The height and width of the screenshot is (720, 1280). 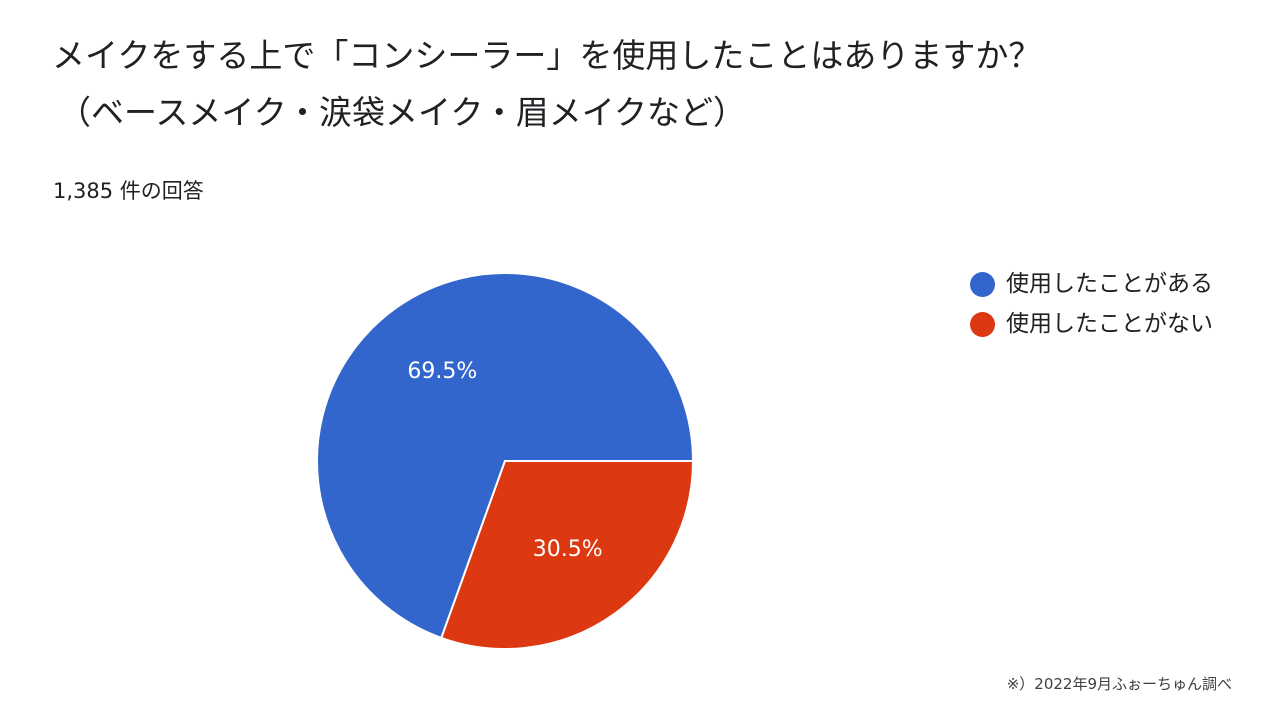 What do you see at coordinates (547, 55) in the screenshot?
I see `chart-title-line-1: メイクをする上で「コンシーラー」を使用したことはありますか？` at bounding box center [547, 55].